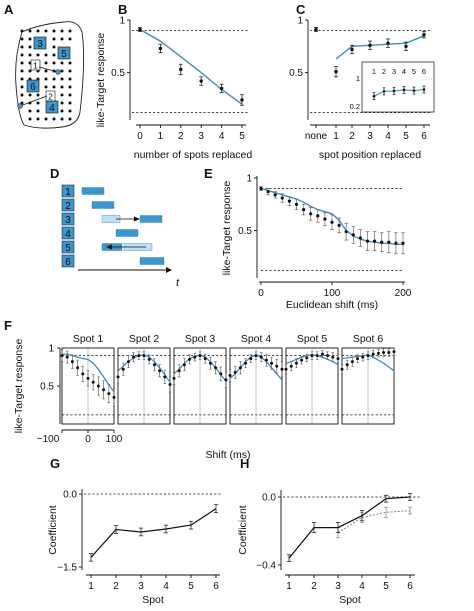  What do you see at coordinates (141, 586) in the screenshot?
I see `chart-g-x-tick-label: 3` at bounding box center [141, 586].